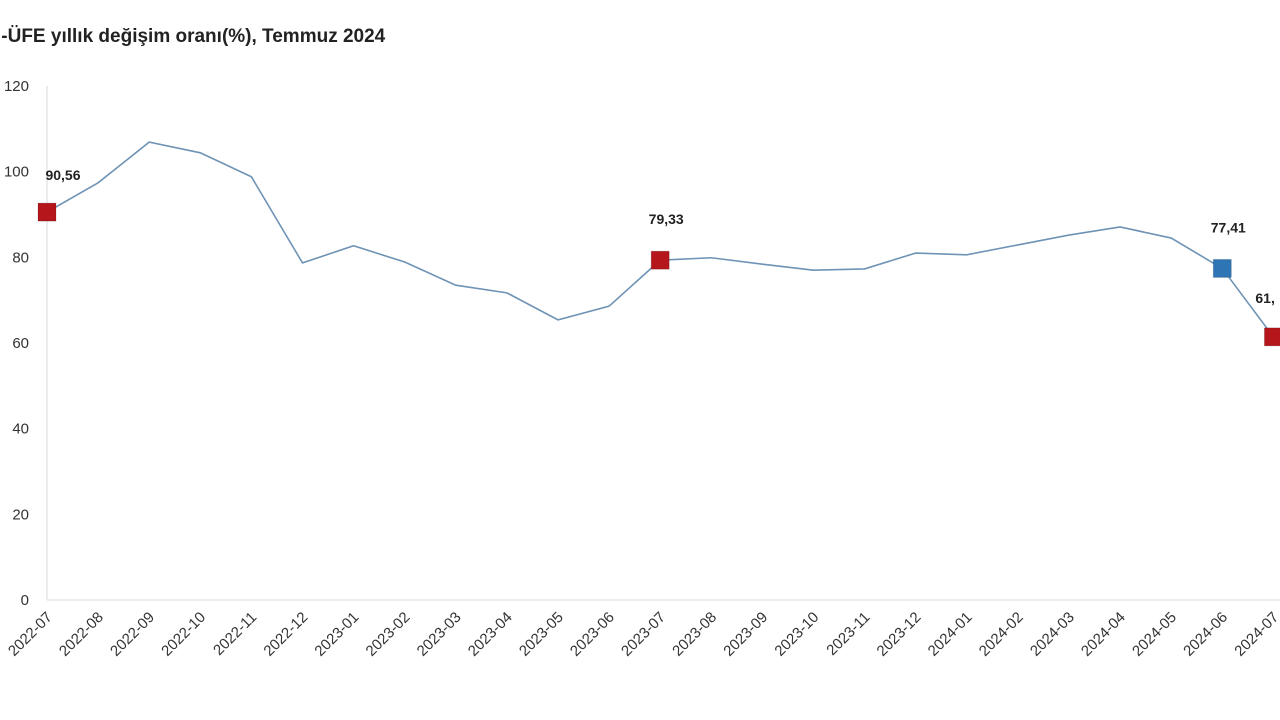 Image resolution: width=1280 pixels, height=720 pixels. What do you see at coordinates (388, 634) in the screenshot?
I see `x-tick-label: 2023-02` at bounding box center [388, 634].